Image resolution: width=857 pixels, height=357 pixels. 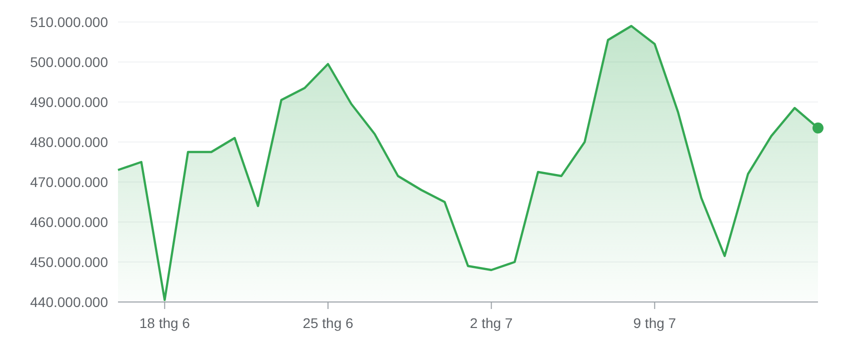 What do you see at coordinates (69, 302) in the screenshot?
I see `y-tick-label: 440.000.000` at bounding box center [69, 302].